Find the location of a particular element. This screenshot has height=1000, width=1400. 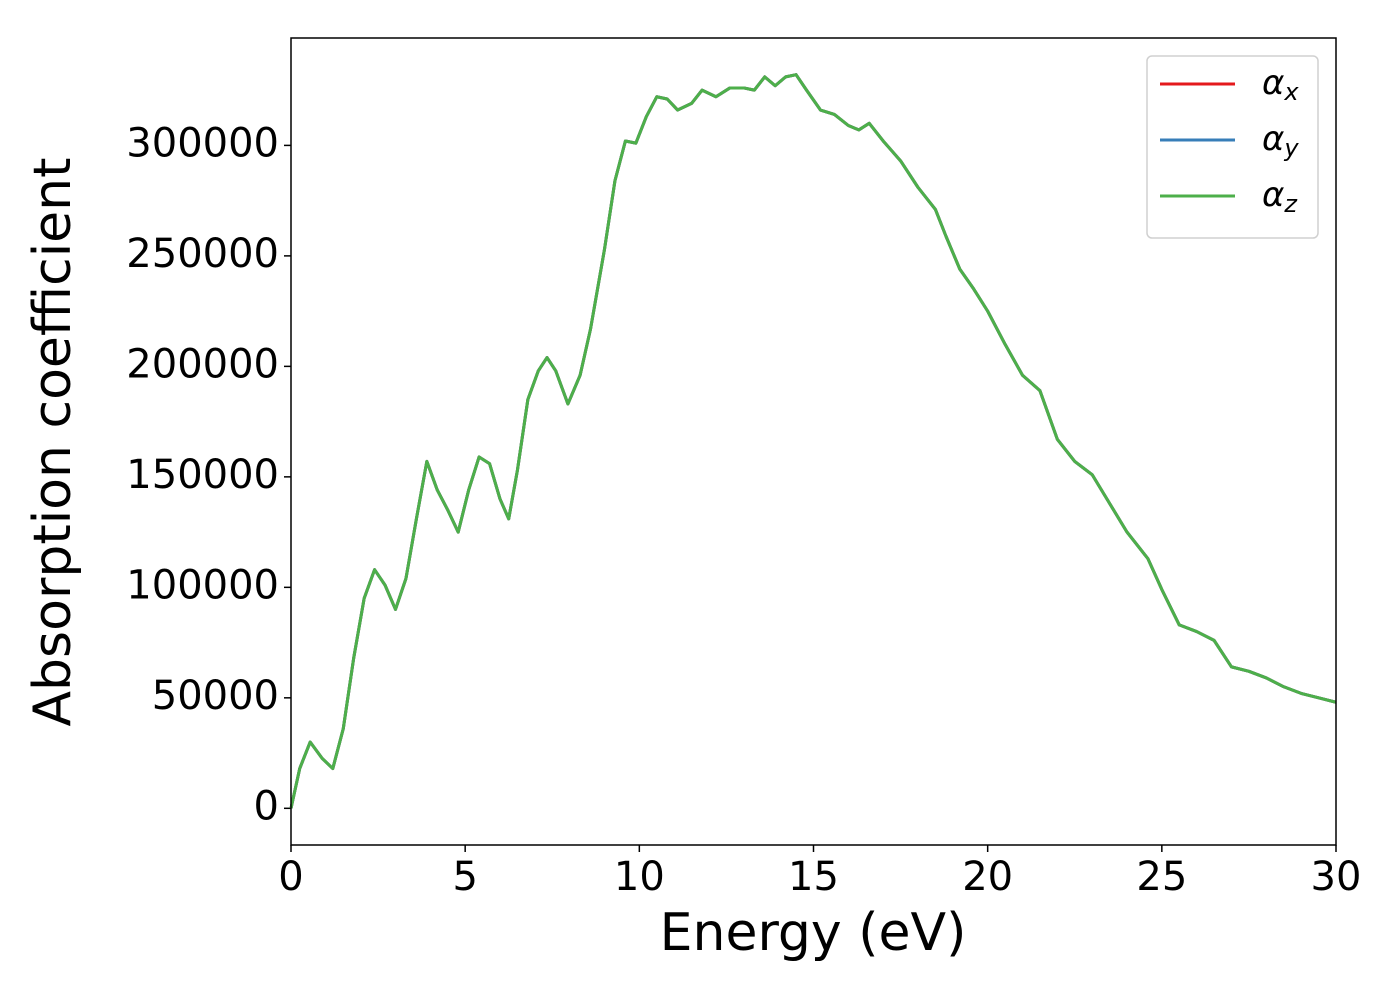

x-axis-label: Energy (eV) is located at coordinates (813, 933).